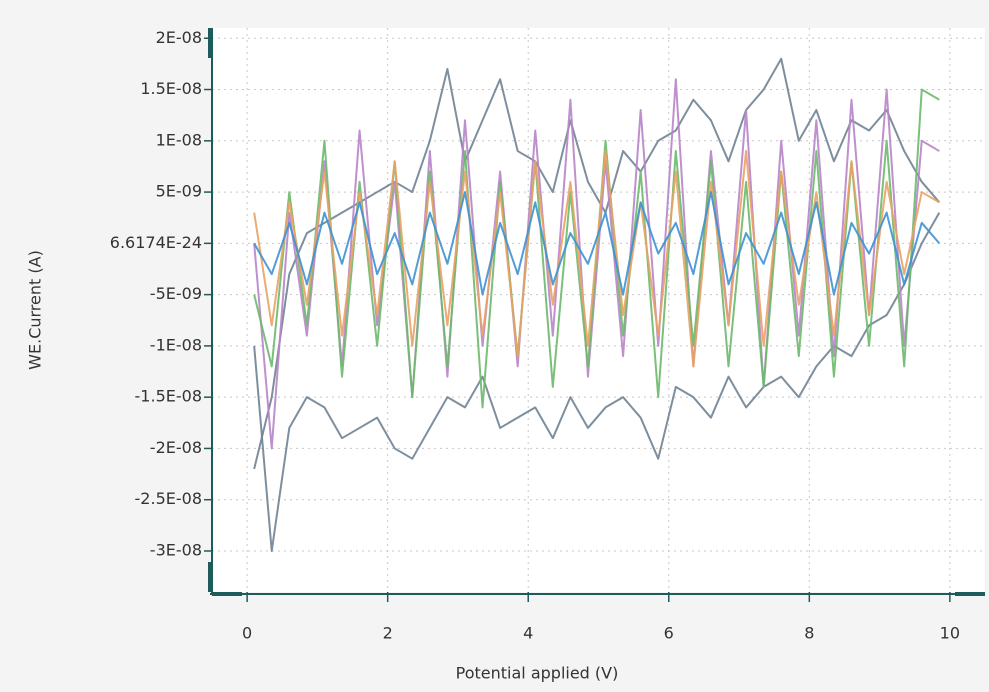 The width and height of the screenshot is (989, 692). What do you see at coordinates (176, 293) in the screenshot?
I see `y-tick-label: -5E-09` at bounding box center [176, 293].